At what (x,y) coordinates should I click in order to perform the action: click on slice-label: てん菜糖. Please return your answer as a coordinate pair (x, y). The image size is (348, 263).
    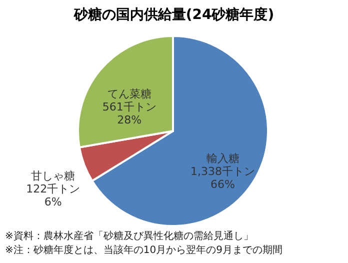
    Looking at the image, I should click on (129, 93).